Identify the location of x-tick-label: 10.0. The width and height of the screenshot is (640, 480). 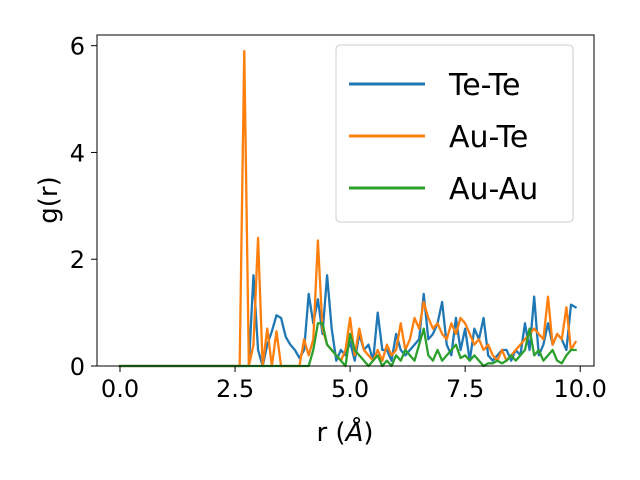
(579, 389).